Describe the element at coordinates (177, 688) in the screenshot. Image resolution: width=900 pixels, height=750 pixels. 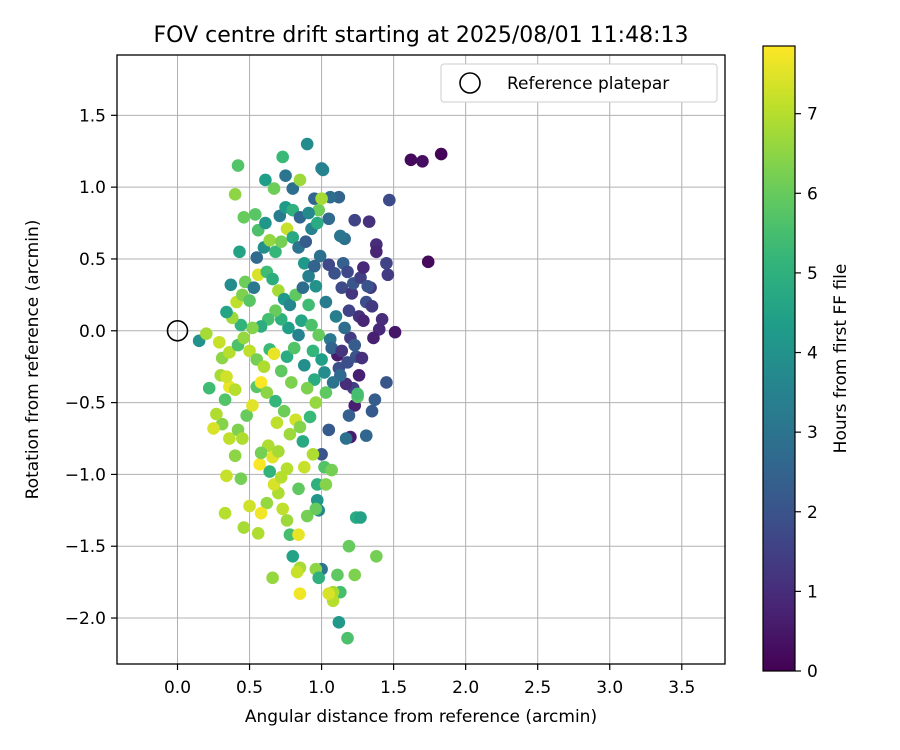
I see `x-tick-label: 0.0` at that location.